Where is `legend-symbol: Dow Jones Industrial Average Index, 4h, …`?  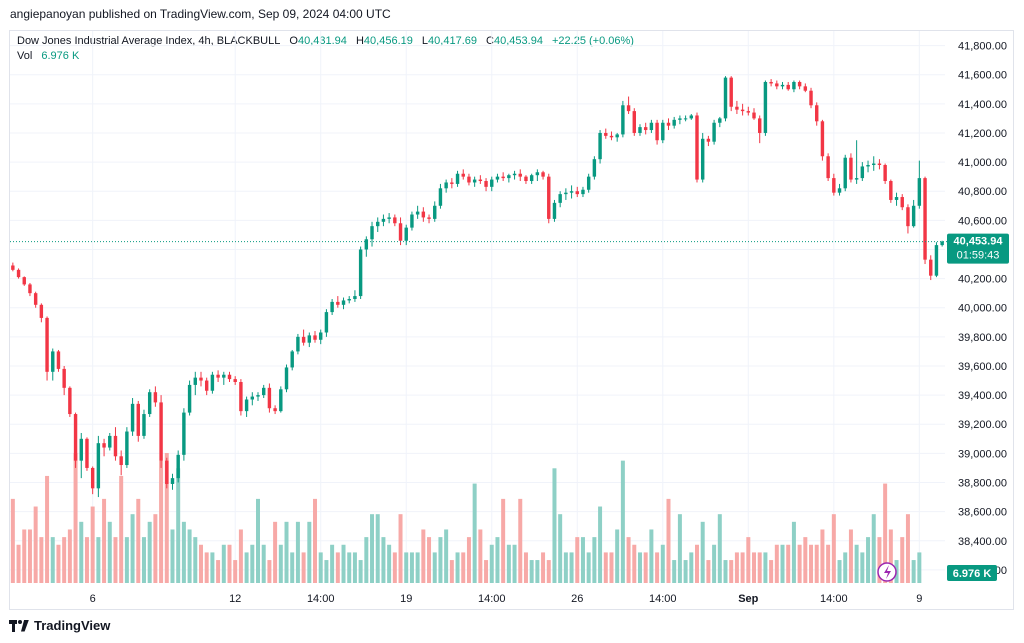 legend-symbol: Dow Jones Industrial Average Index, 4h, … is located at coordinates (149, 41).